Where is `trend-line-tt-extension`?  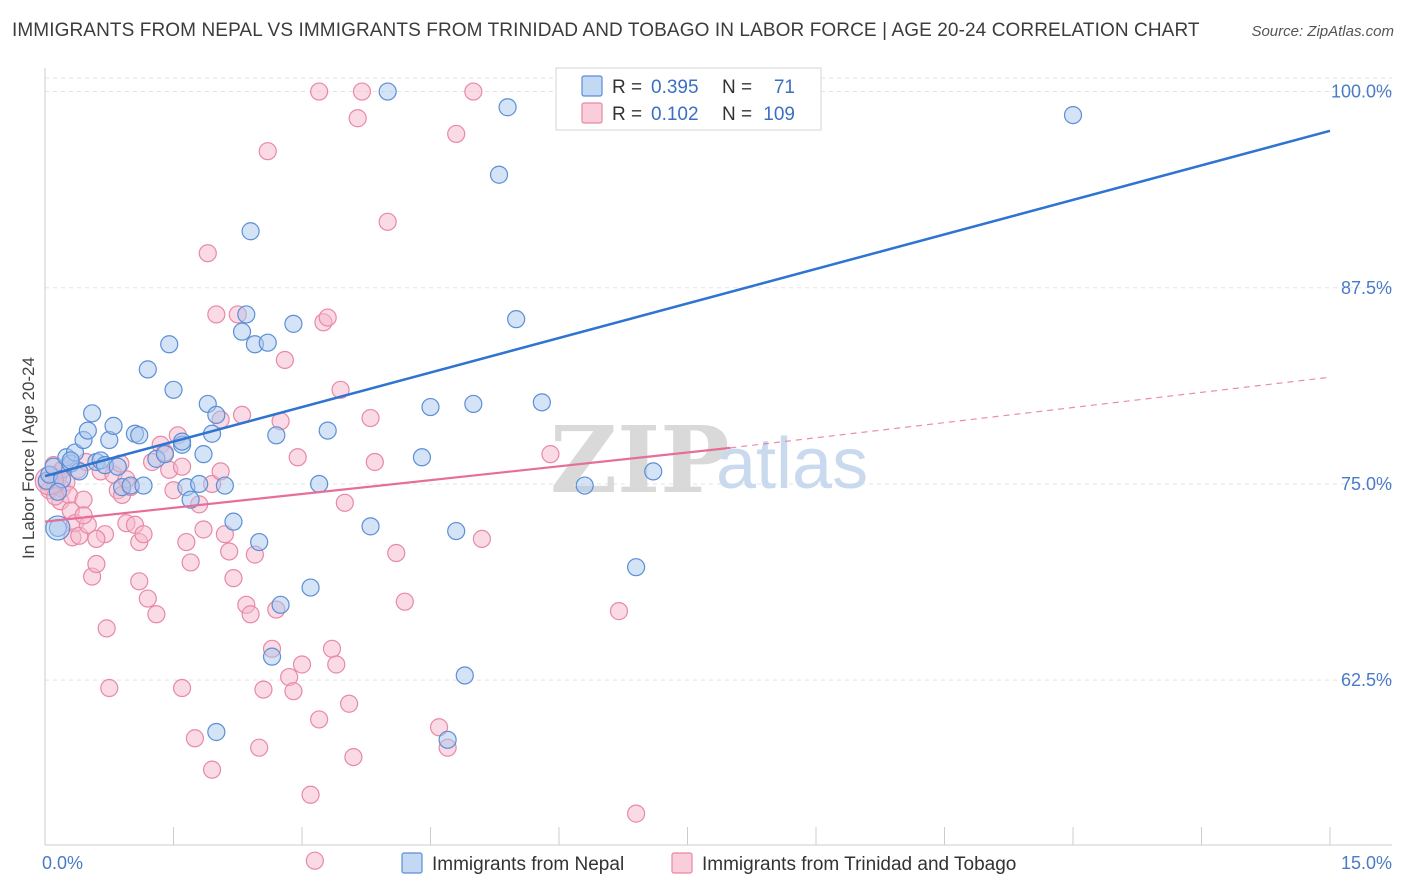 trend-line-tt-extension is located at coordinates (1030, 412).